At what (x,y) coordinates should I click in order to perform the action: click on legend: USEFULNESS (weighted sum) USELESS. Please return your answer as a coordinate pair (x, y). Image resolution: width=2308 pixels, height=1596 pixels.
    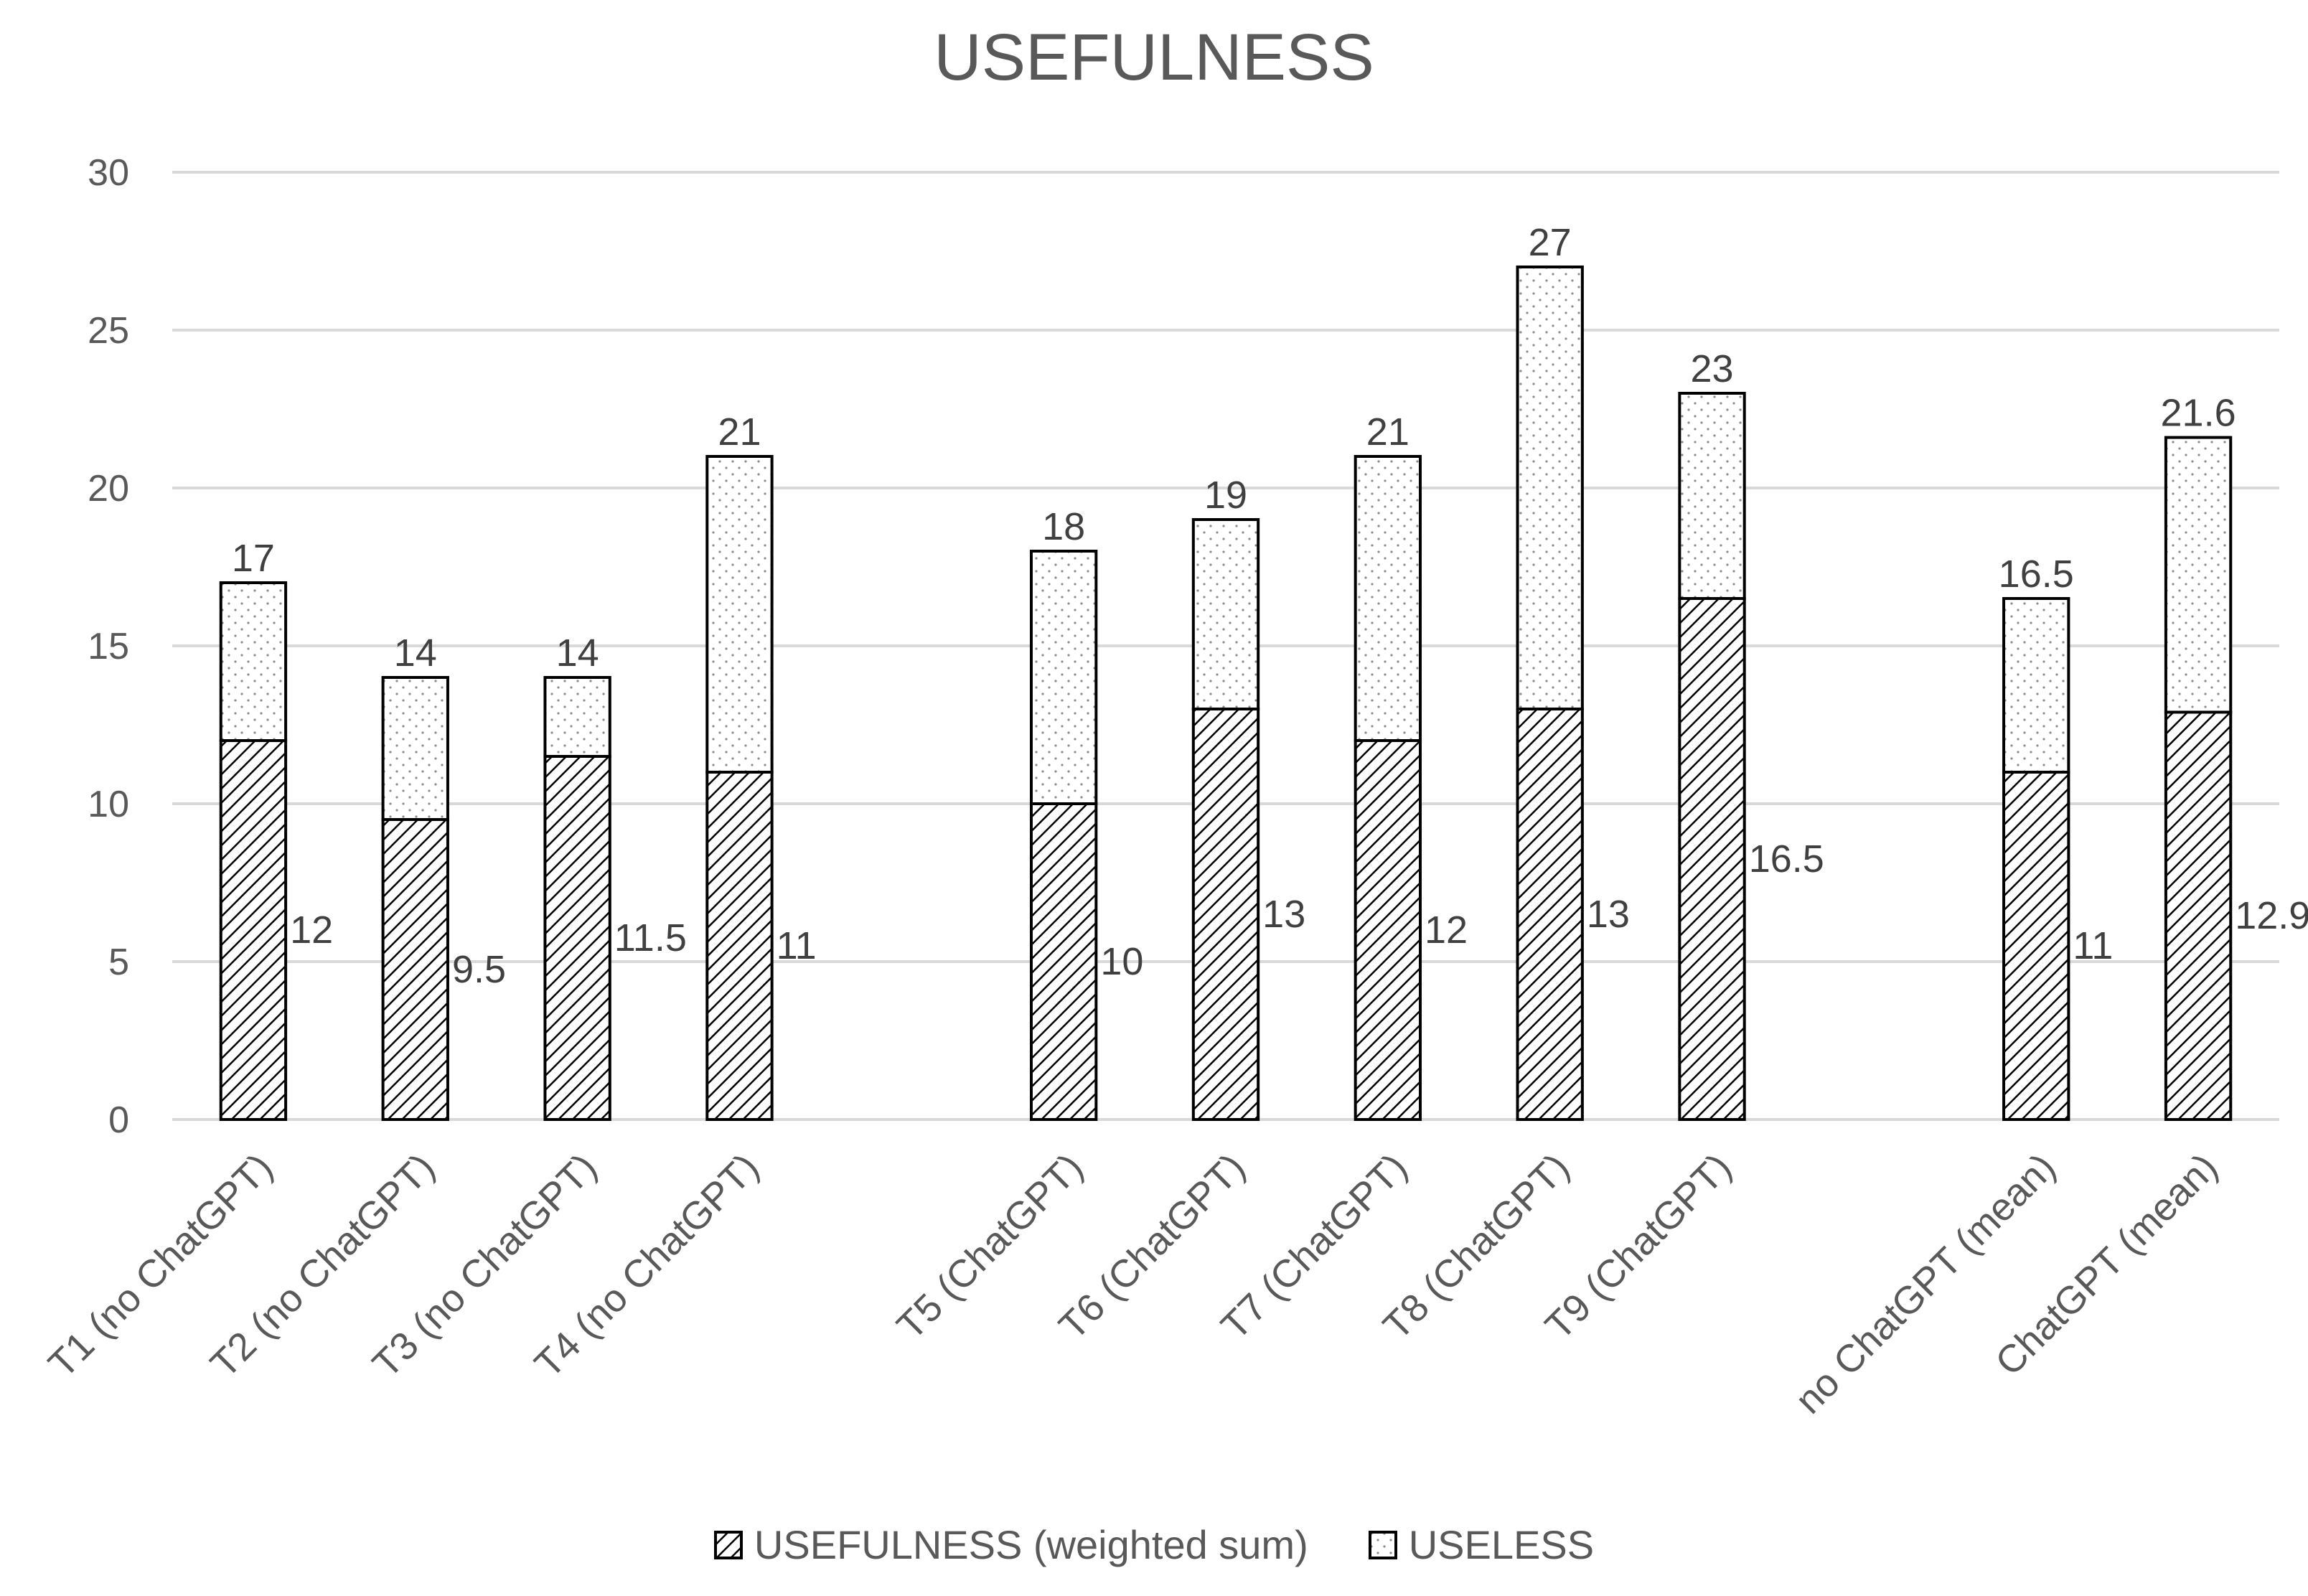
    Looking at the image, I should click on (1154, 1544).